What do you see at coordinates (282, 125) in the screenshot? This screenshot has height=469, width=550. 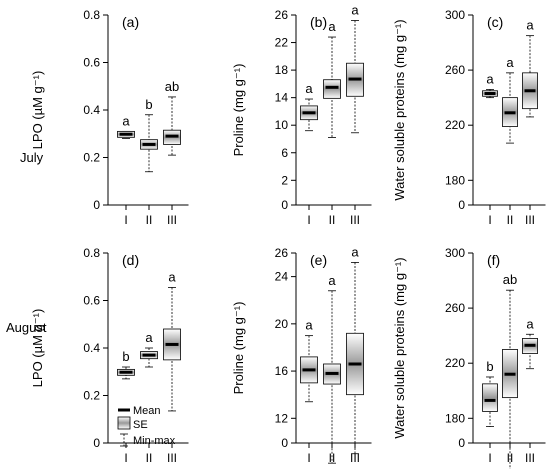 I see `y-tick-label: 10` at bounding box center [282, 125].